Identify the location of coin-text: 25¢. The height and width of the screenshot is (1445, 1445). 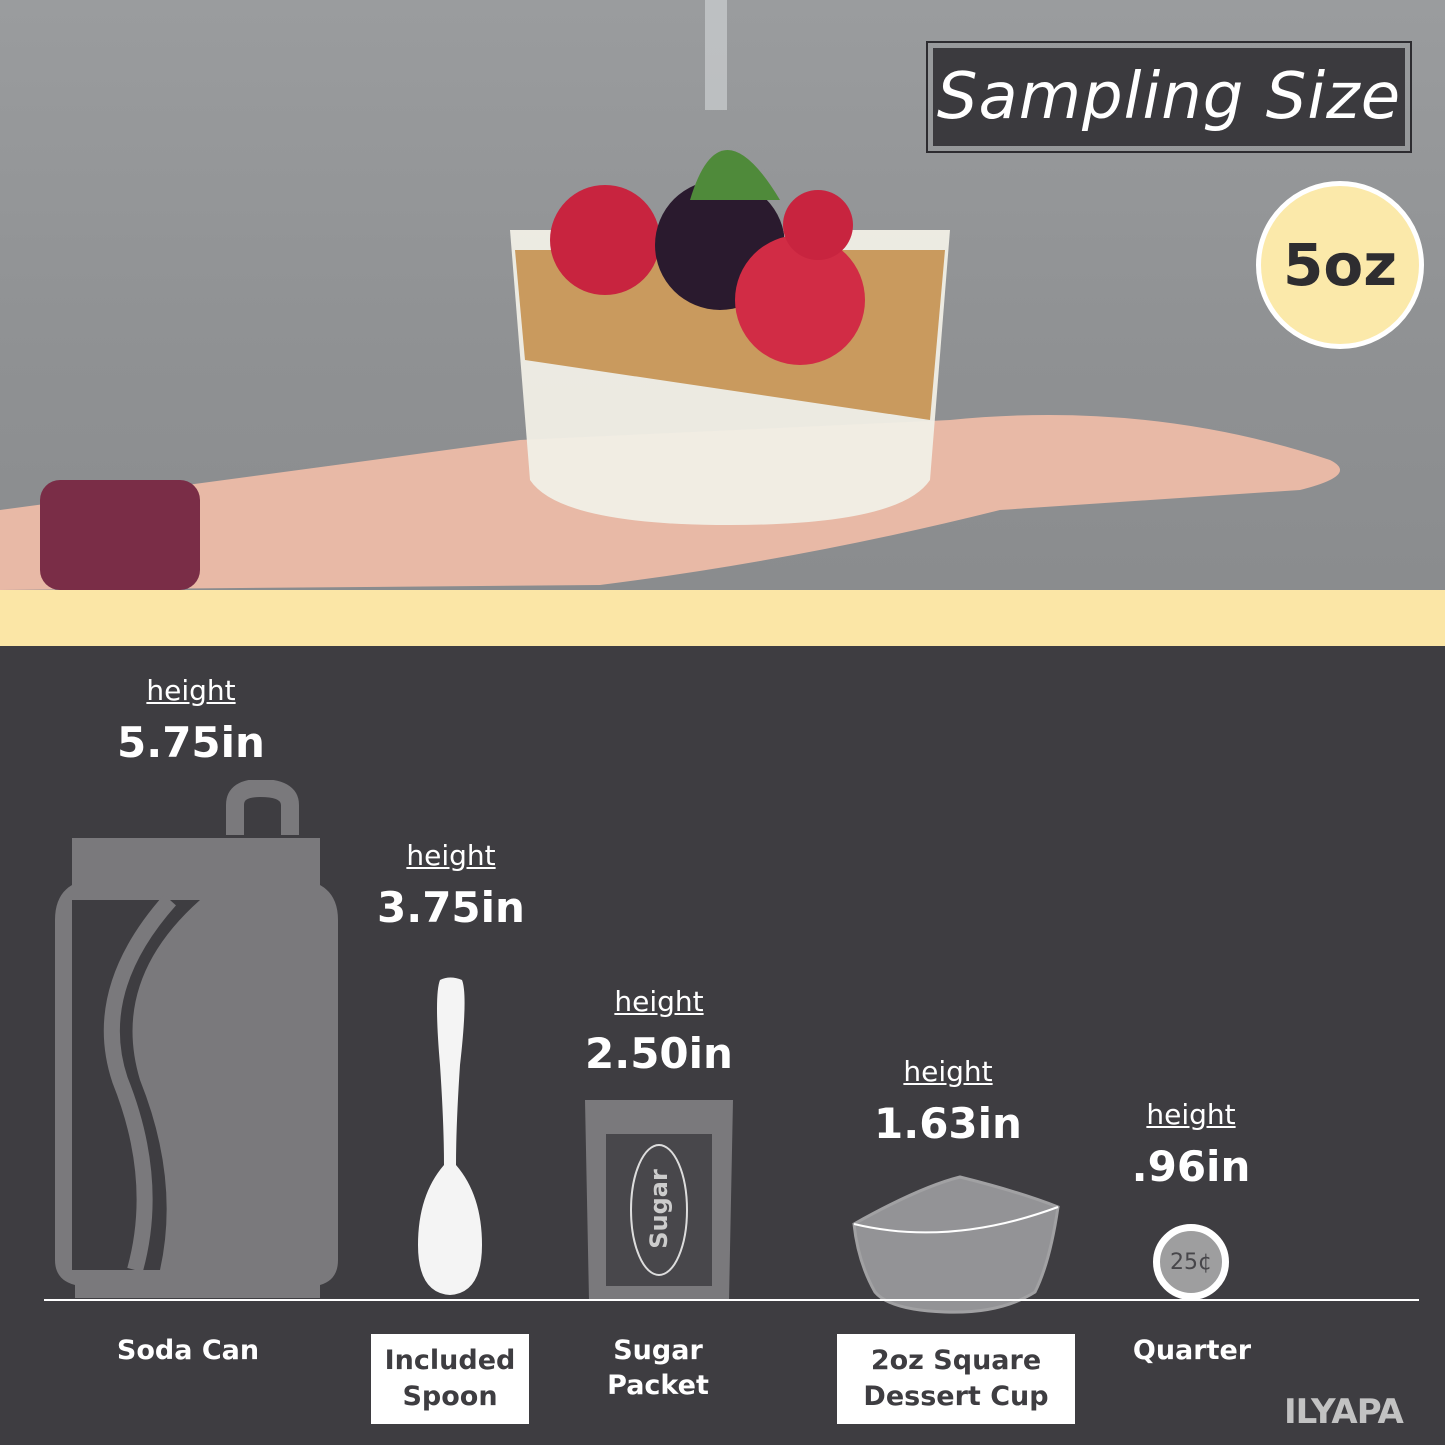
(1191, 1262).